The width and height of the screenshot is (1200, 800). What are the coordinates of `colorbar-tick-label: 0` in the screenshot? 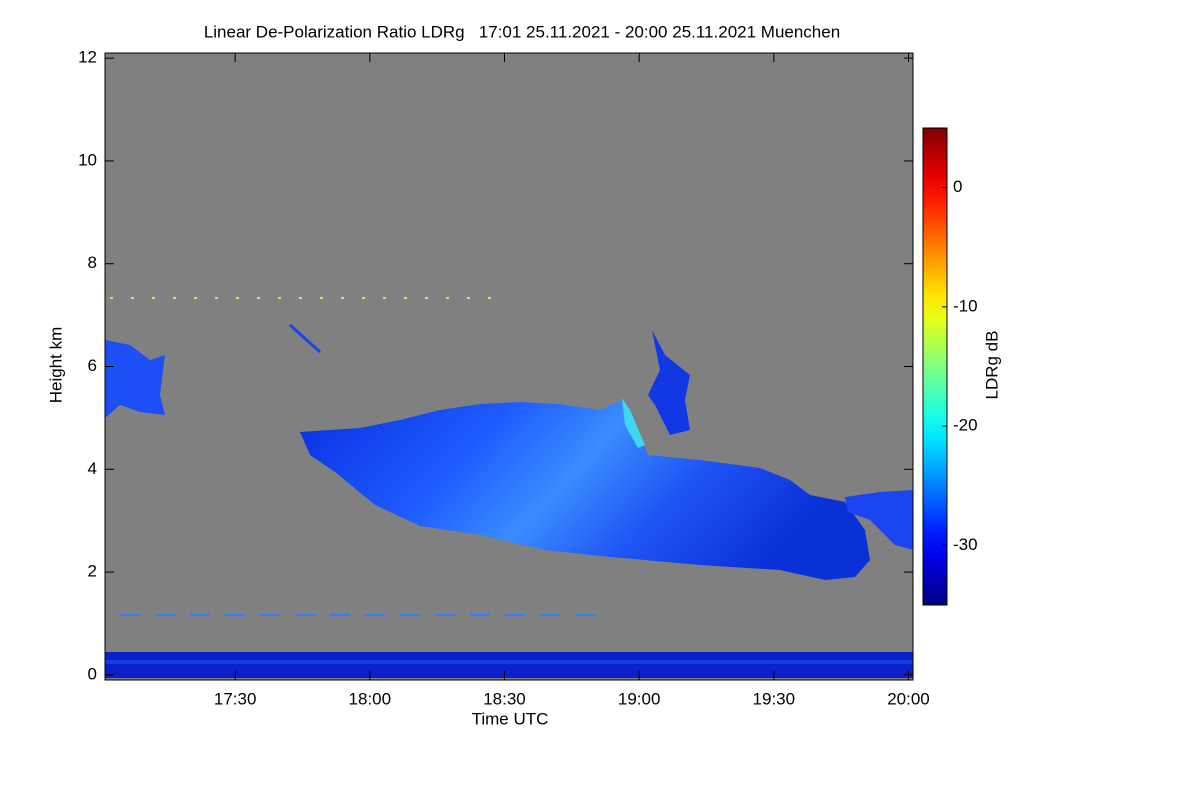 It's located at (957, 186).